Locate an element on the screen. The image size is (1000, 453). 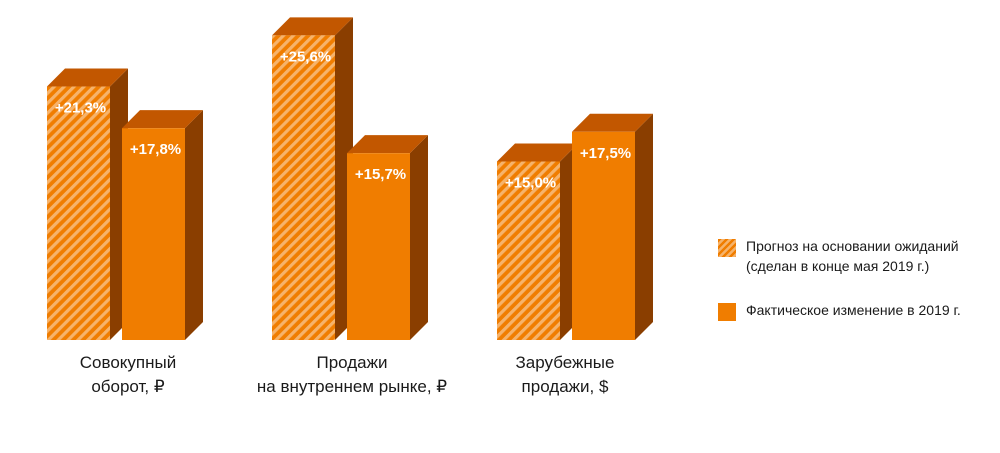
category-label-0-line1: Совокупный is located at coordinates (128, 362).